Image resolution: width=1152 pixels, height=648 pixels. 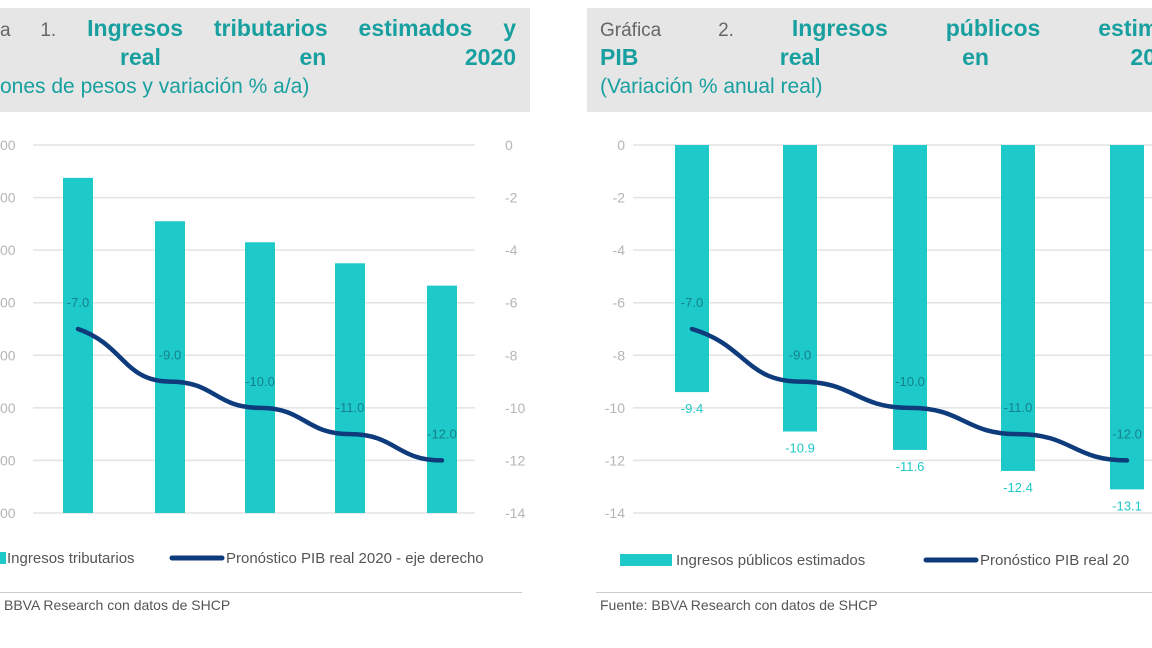 What do you see at coordinates (874, 592) in the screenshot?
I see `chart2-source-divider` at bounding box center [874, 592].